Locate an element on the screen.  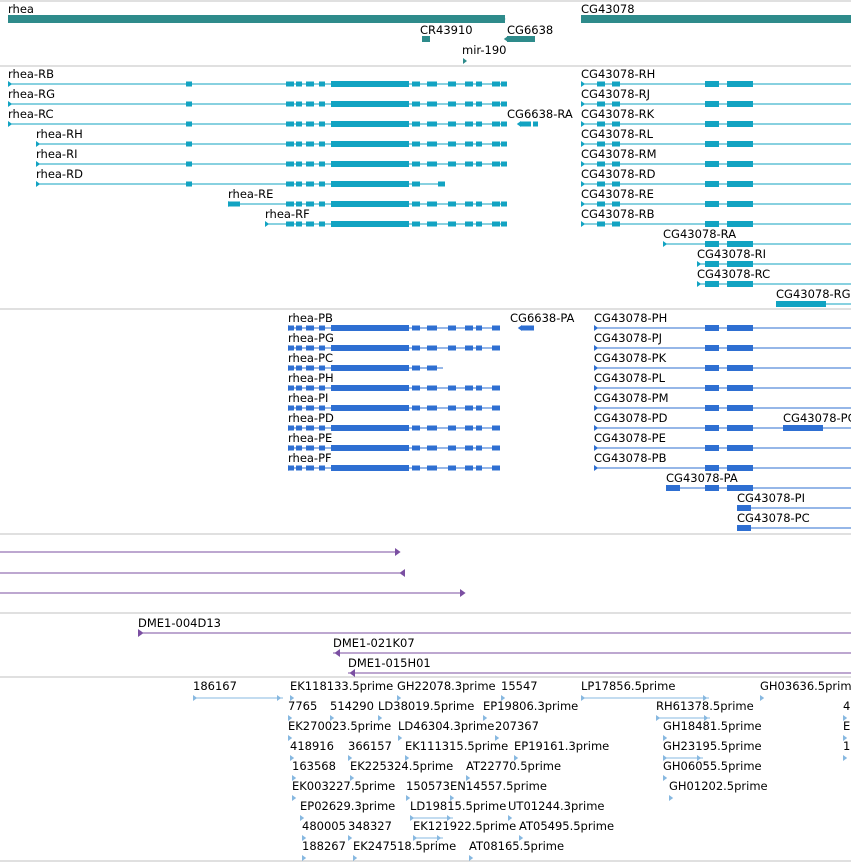
transcript-label: CG43078-RB is located at coordinates (618, 214).